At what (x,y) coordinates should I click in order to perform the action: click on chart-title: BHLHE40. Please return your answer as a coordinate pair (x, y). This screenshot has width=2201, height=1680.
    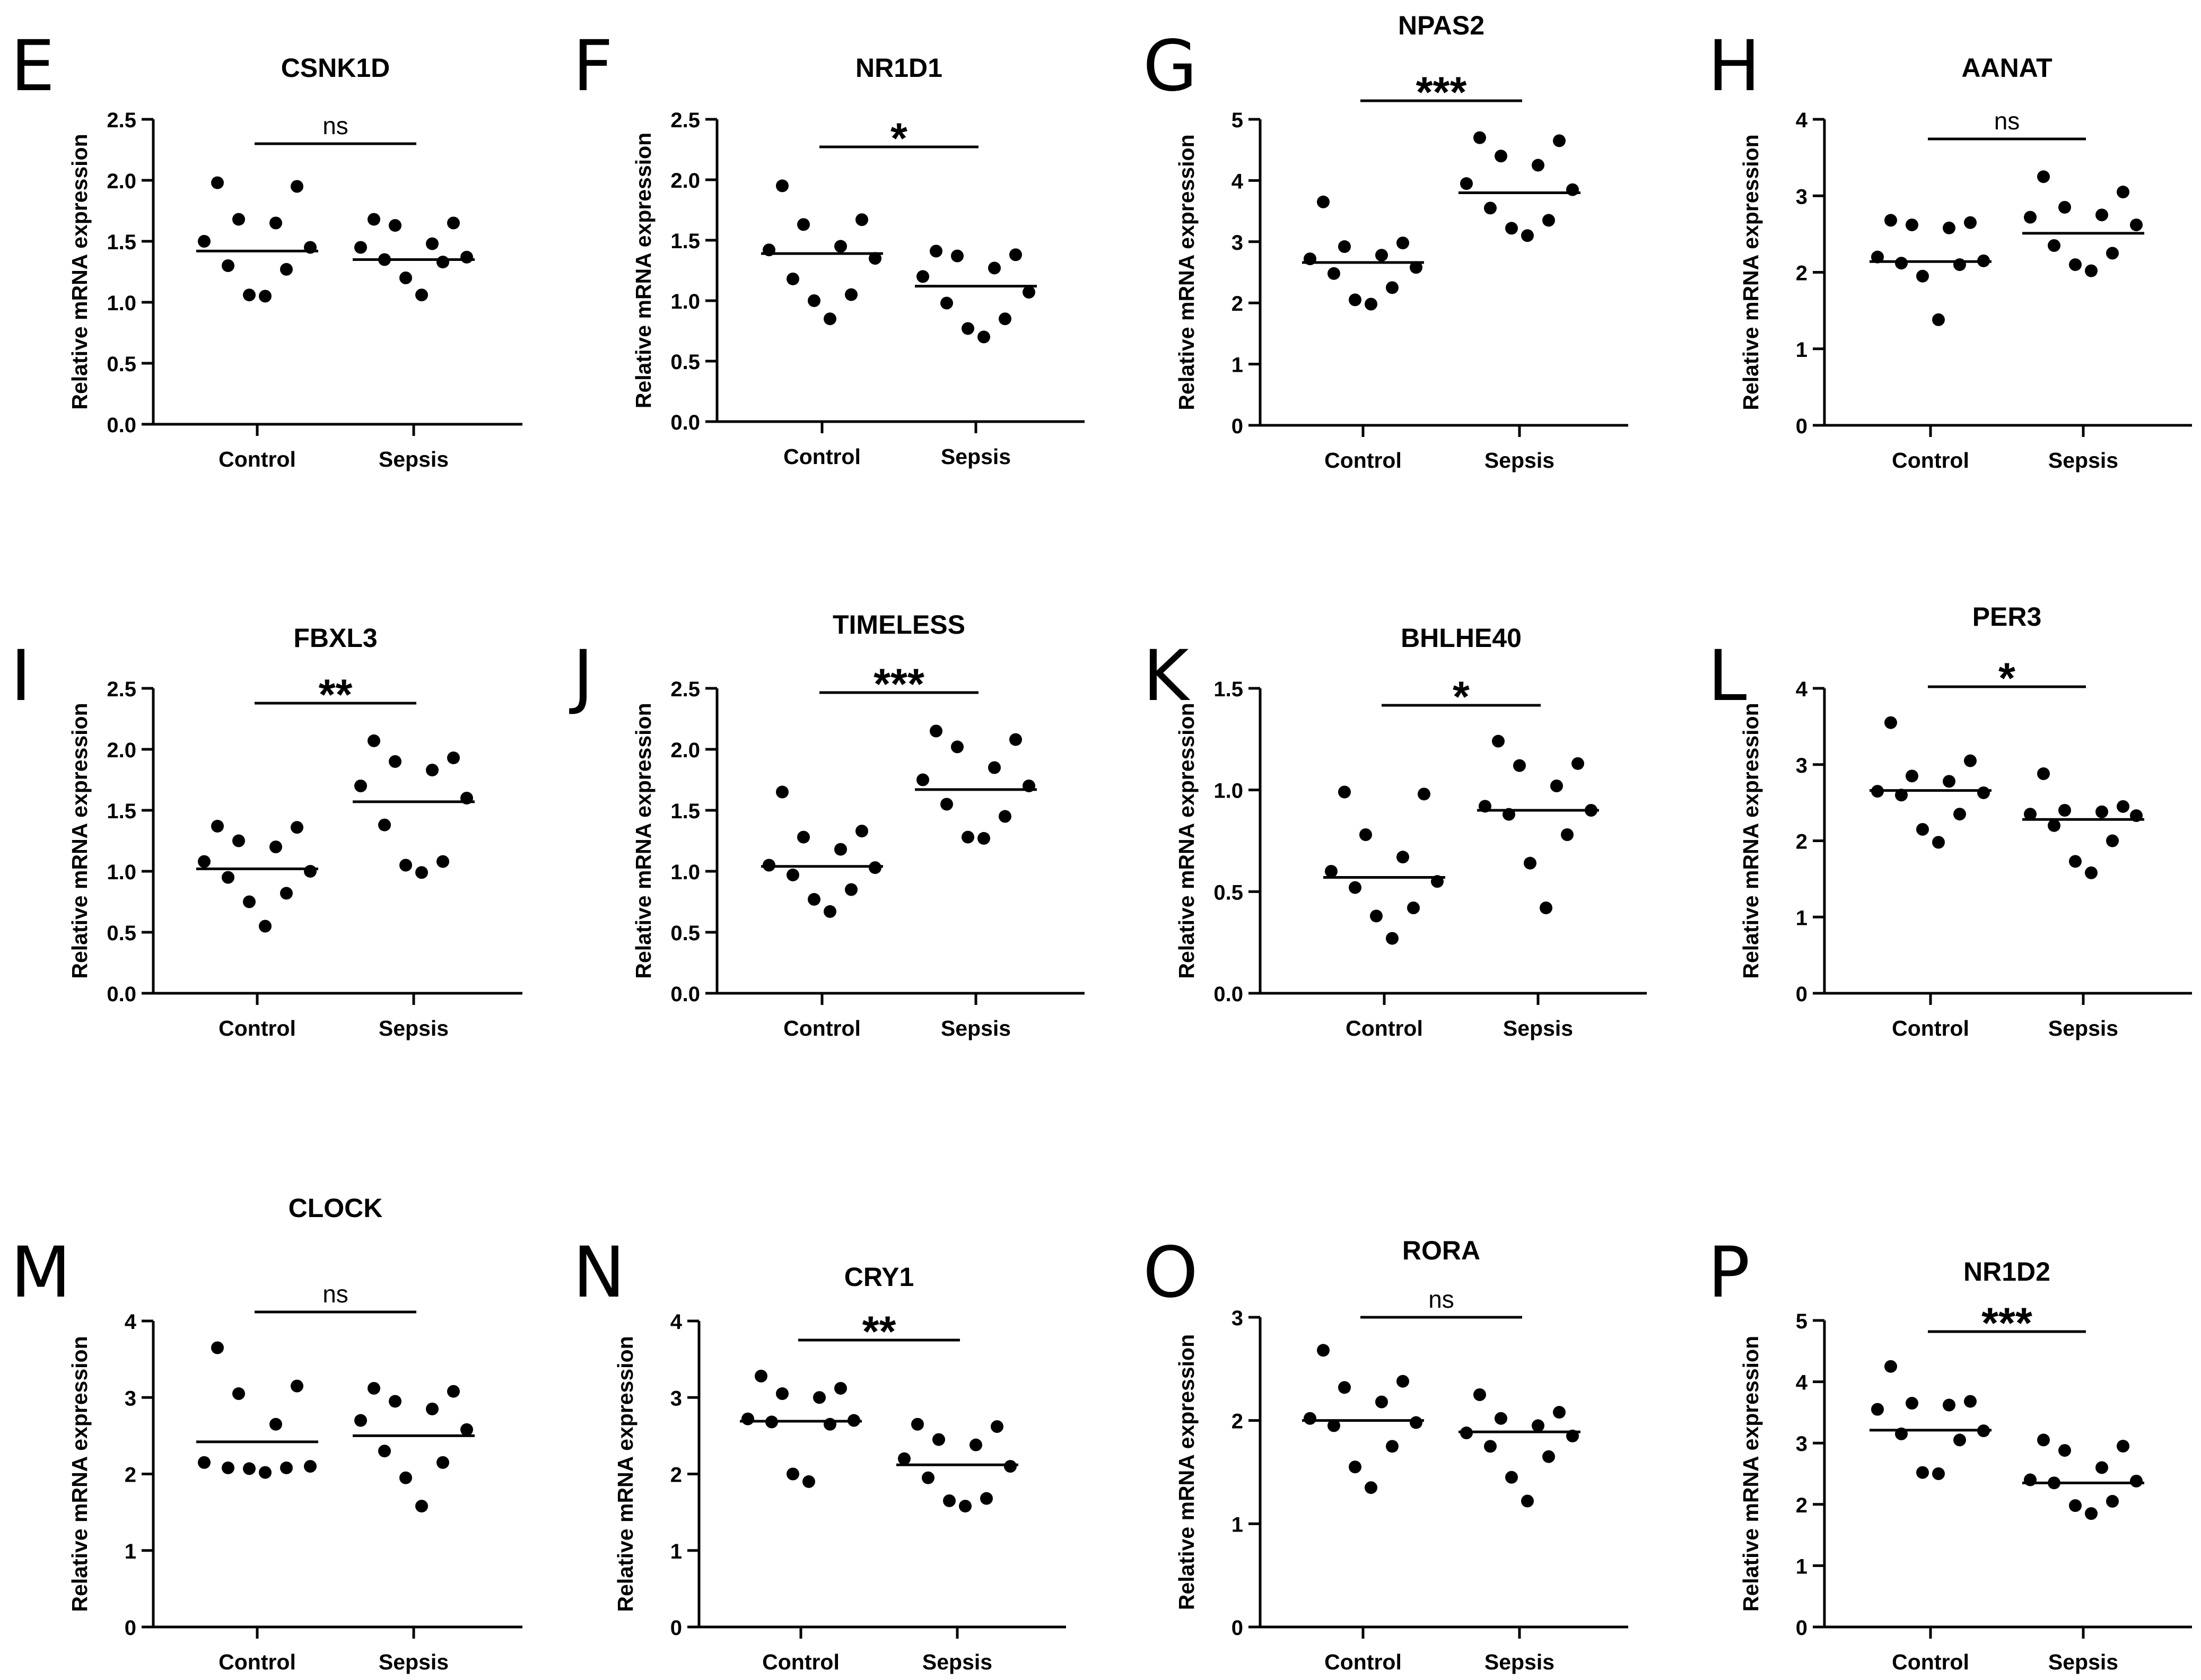
    Looking at the image, I should click on (1461, 638).